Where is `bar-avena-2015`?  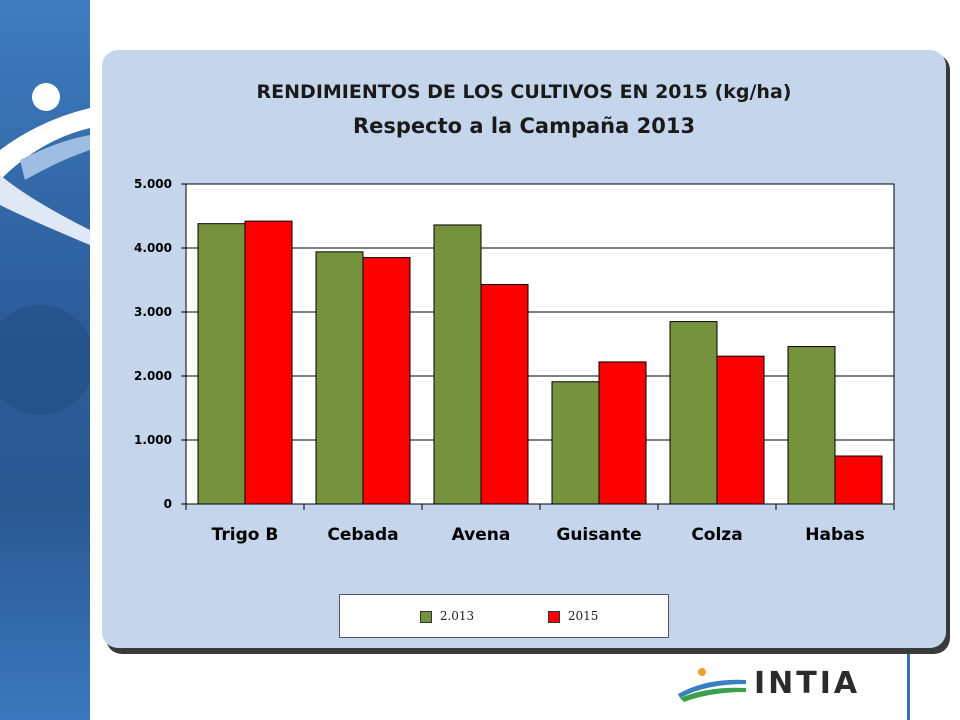 bar-avena-2015 is located at coordinates (504, 394).